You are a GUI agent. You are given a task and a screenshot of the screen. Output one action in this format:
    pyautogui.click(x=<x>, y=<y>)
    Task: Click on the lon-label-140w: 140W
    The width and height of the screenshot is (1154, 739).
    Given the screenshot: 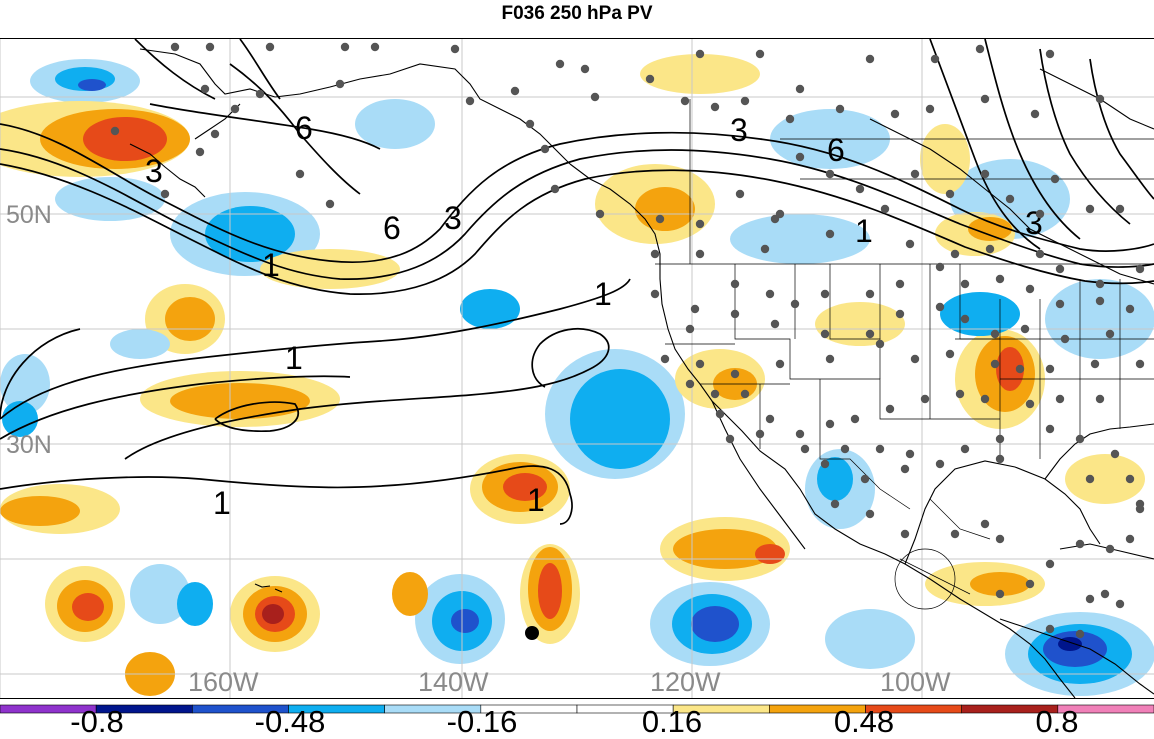 What is the action you would take?
    pyautogui.click(x=453, y=682)
    